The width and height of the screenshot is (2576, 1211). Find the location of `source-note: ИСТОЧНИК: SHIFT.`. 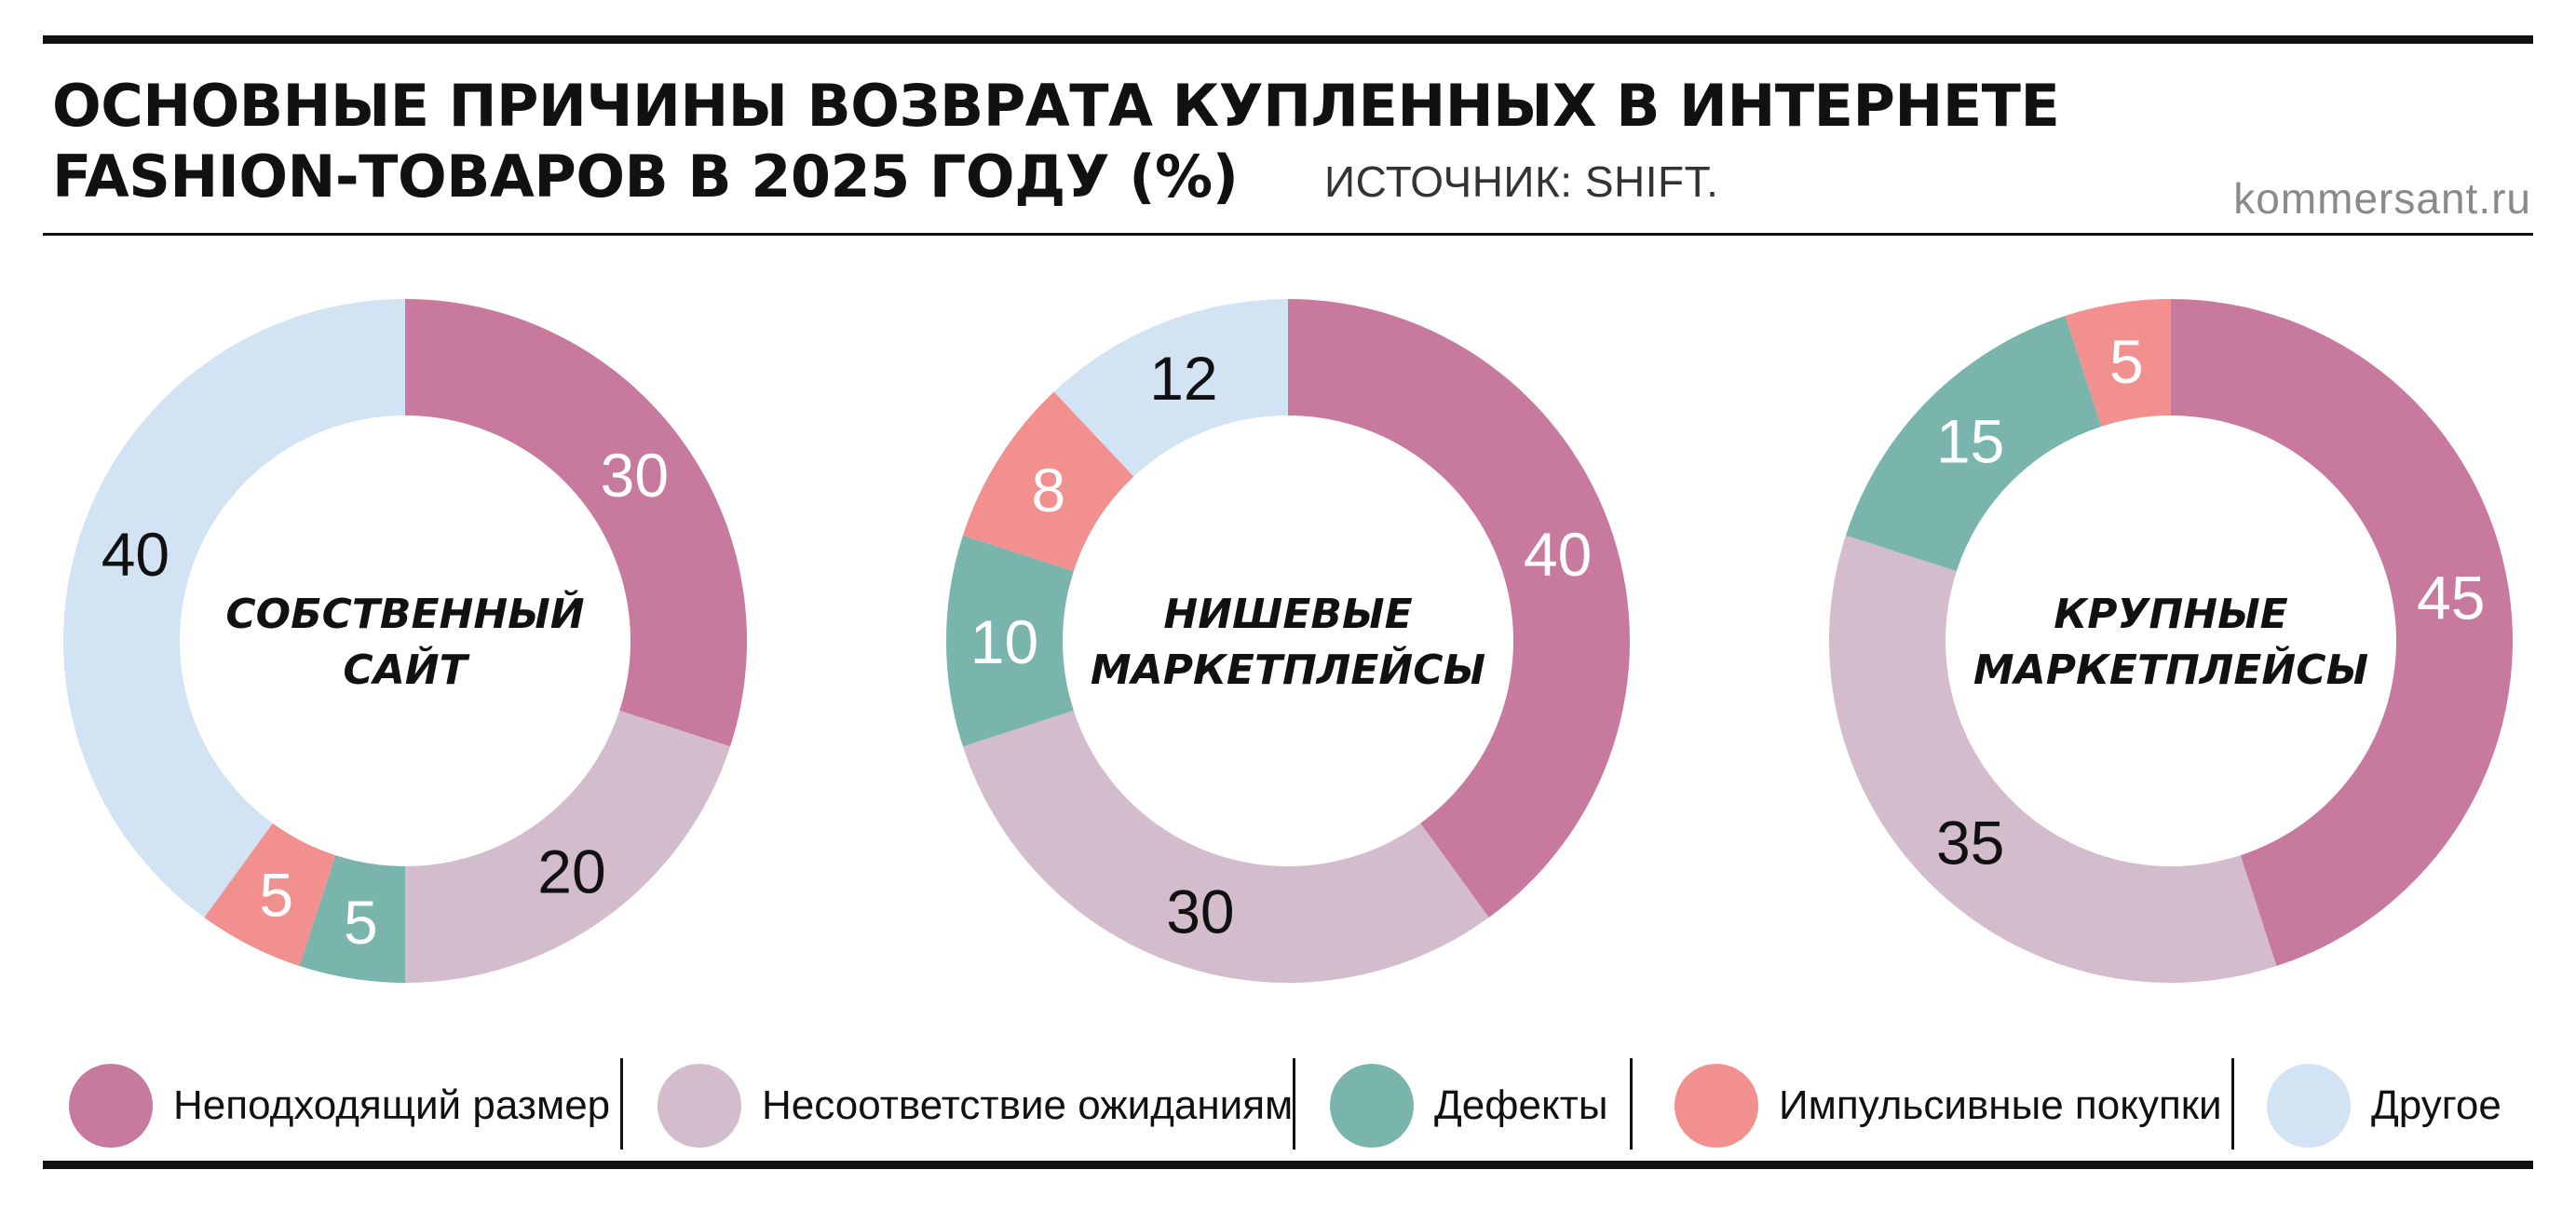

source-note: ИСТОЧНИК: SHIFT. is located at coordinates (1521, 181).